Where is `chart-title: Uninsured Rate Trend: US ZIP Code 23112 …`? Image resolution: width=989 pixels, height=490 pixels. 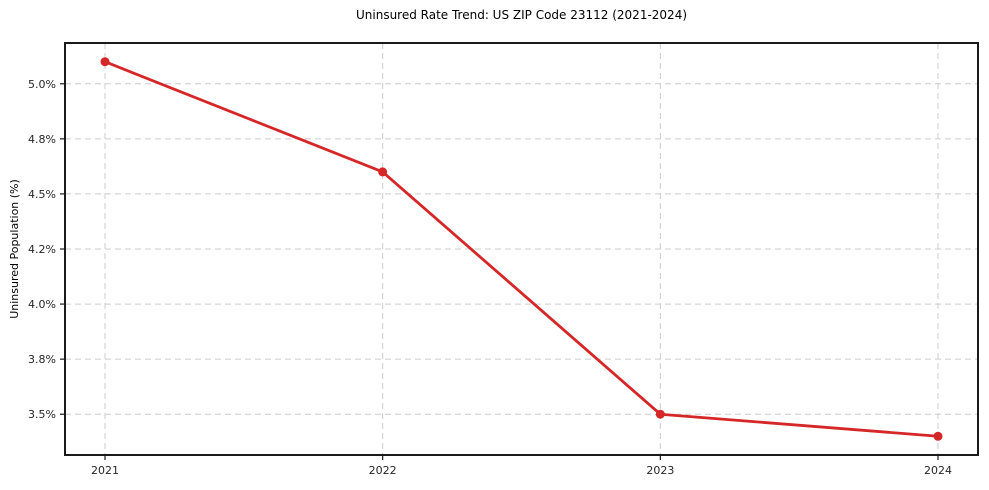
chart-title: Uninsured Rate Trend: US ZIP Code 23112 … is located at coordinates (521, 15).